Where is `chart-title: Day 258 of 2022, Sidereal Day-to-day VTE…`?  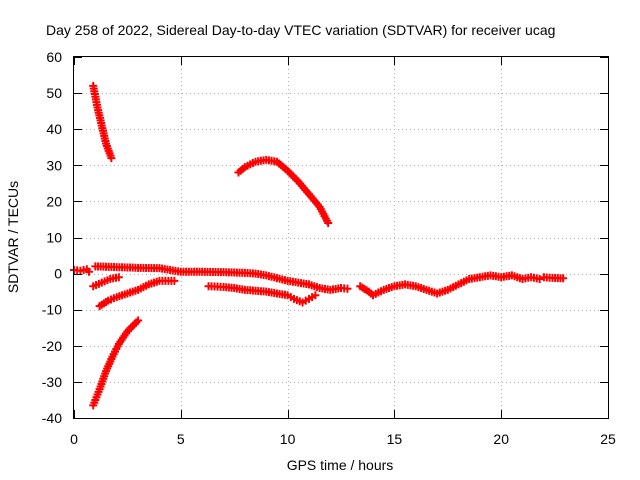 chart-title: Day 258 of 2022, Sidereal Day-to-day VTE… is located at coordinates (300, 30).